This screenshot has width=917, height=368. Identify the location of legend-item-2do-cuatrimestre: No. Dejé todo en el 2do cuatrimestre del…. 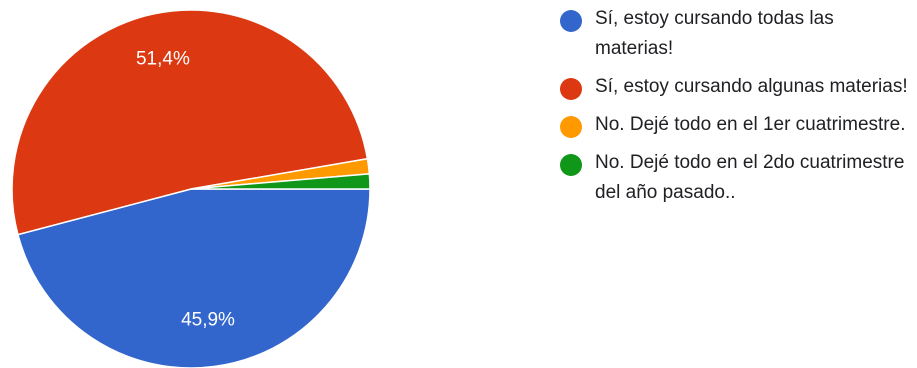
(737, 178).